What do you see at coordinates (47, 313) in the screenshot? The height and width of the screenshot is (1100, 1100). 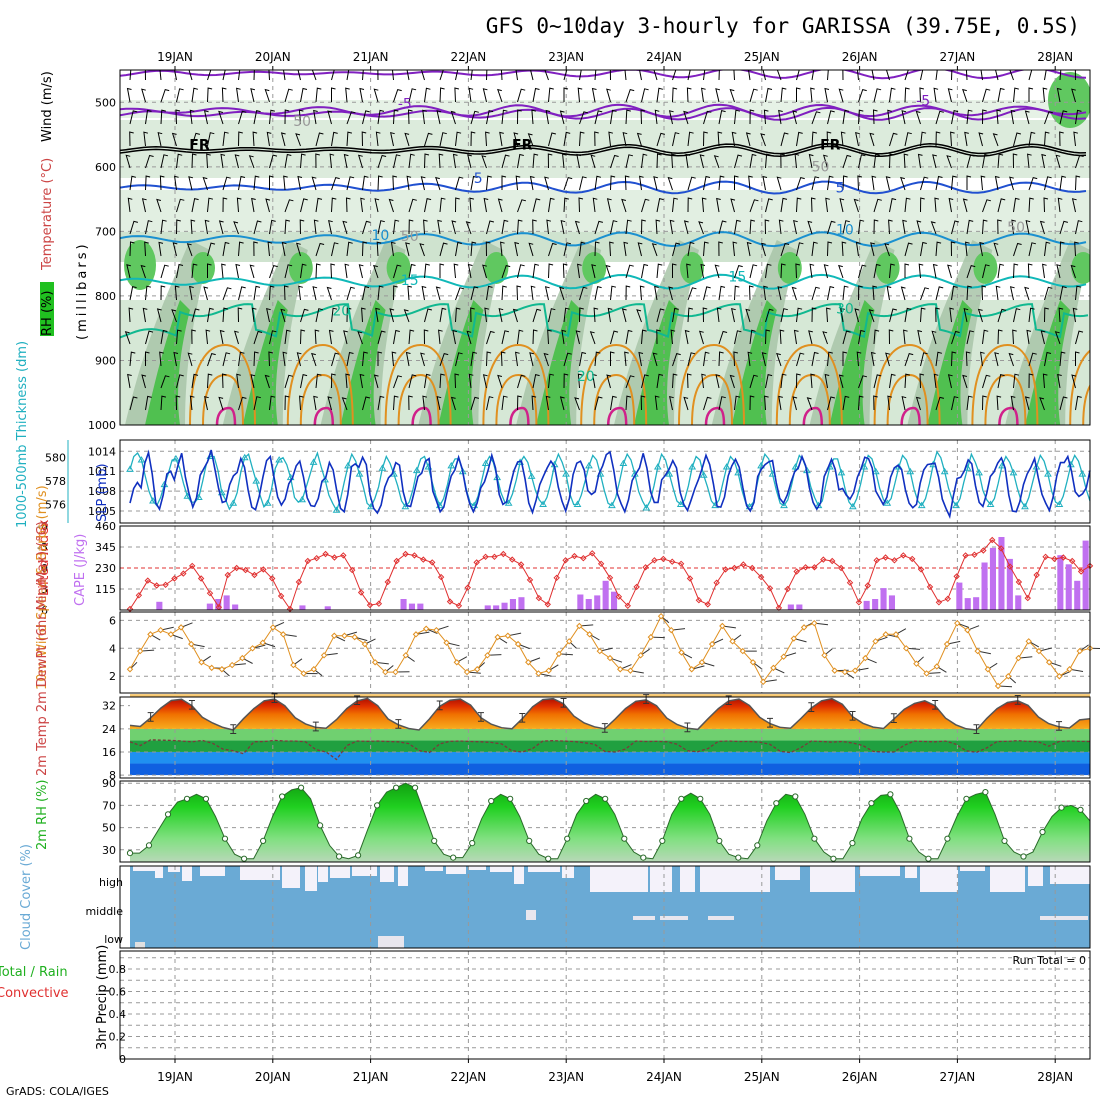 I see `ylabel-rh: RH (%)` at bounding box center [47, 313].